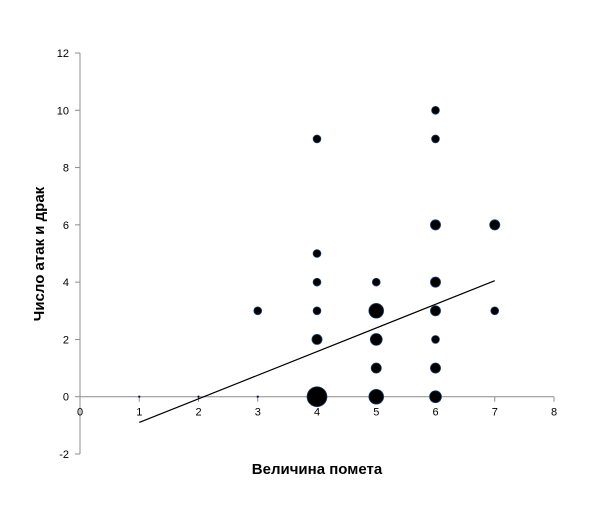  I want to click on y-tick-label: -2, so click(64, 455).